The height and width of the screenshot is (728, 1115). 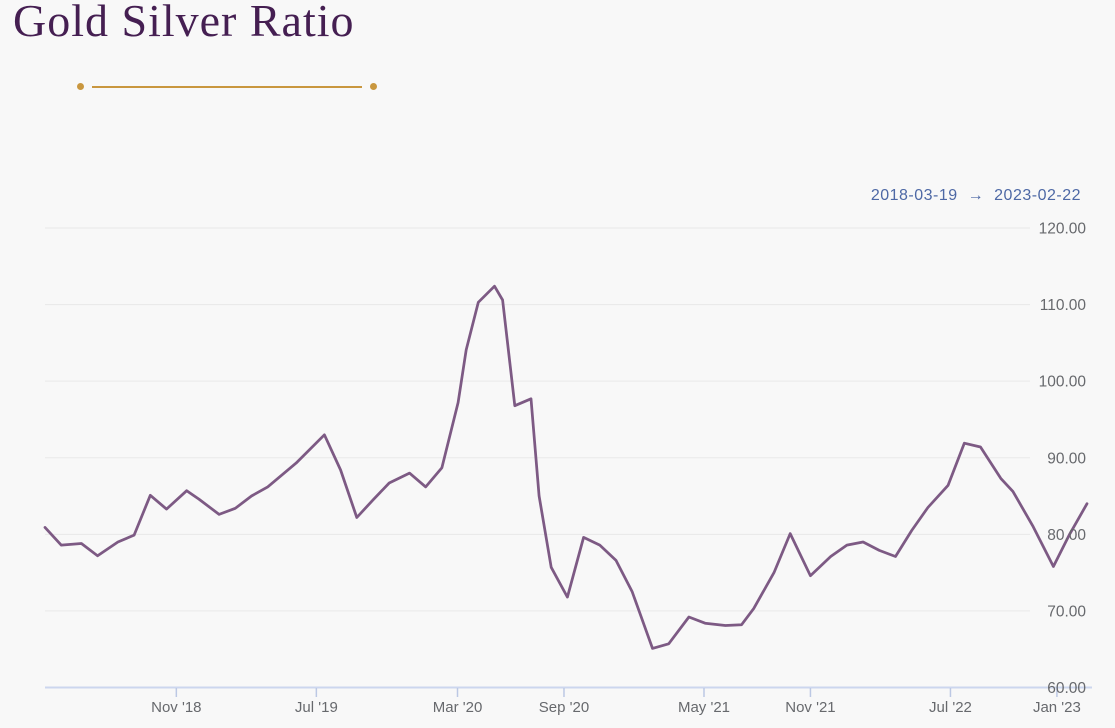 What do you see at coordinates (1063, 382) in the screenshot?
I see `y-axis-label: 100.00` at bounding box center [1063, 382].